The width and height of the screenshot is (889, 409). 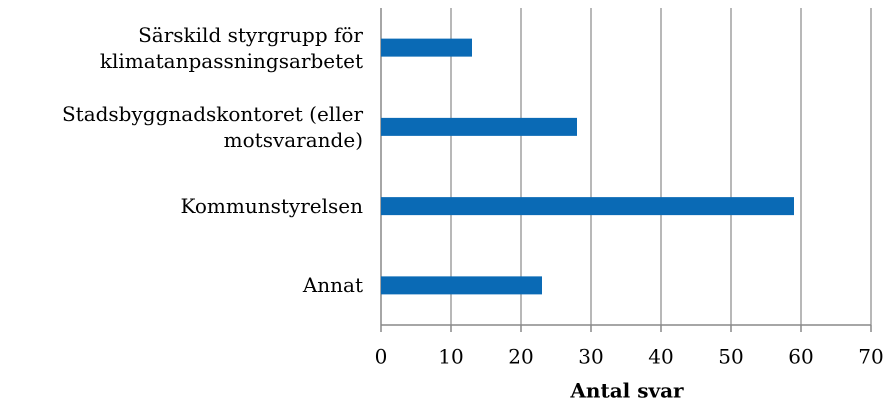 I want to click on x-tick-label: 30, so click(x=590, y=357).